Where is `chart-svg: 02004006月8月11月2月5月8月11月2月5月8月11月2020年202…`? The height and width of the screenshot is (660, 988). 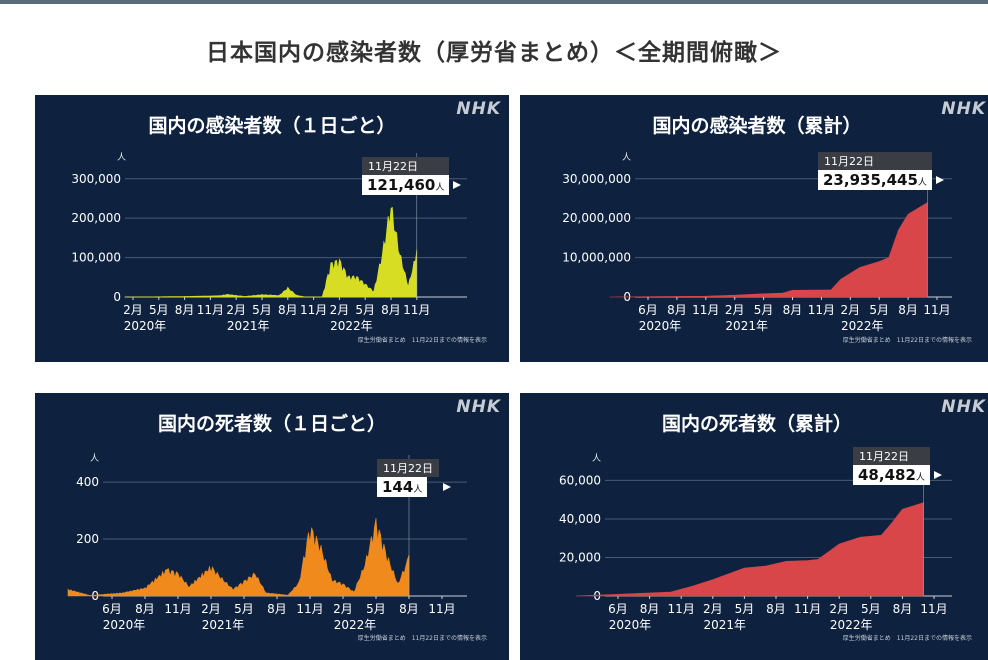 chart-svg: 02004006月8月11月2月5月8月11月2月5月8月11月2020年202… is located at coordinates (267, 543).